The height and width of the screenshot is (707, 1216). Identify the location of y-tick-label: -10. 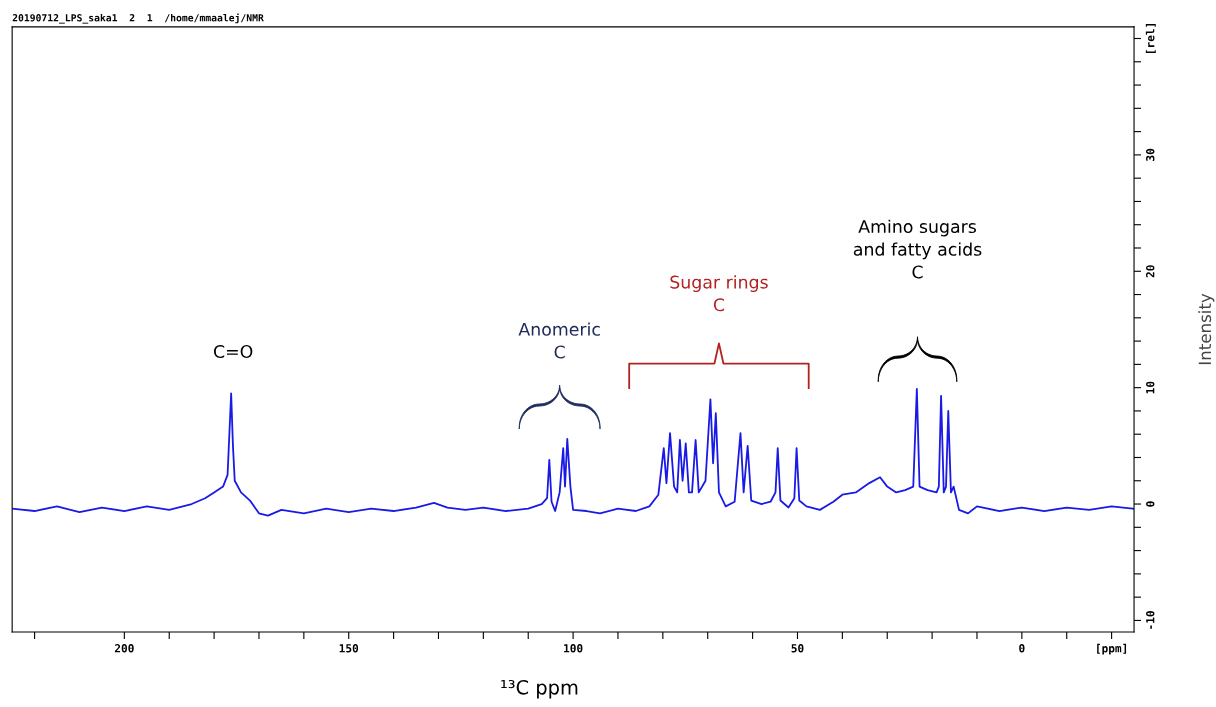
(1150, 620).